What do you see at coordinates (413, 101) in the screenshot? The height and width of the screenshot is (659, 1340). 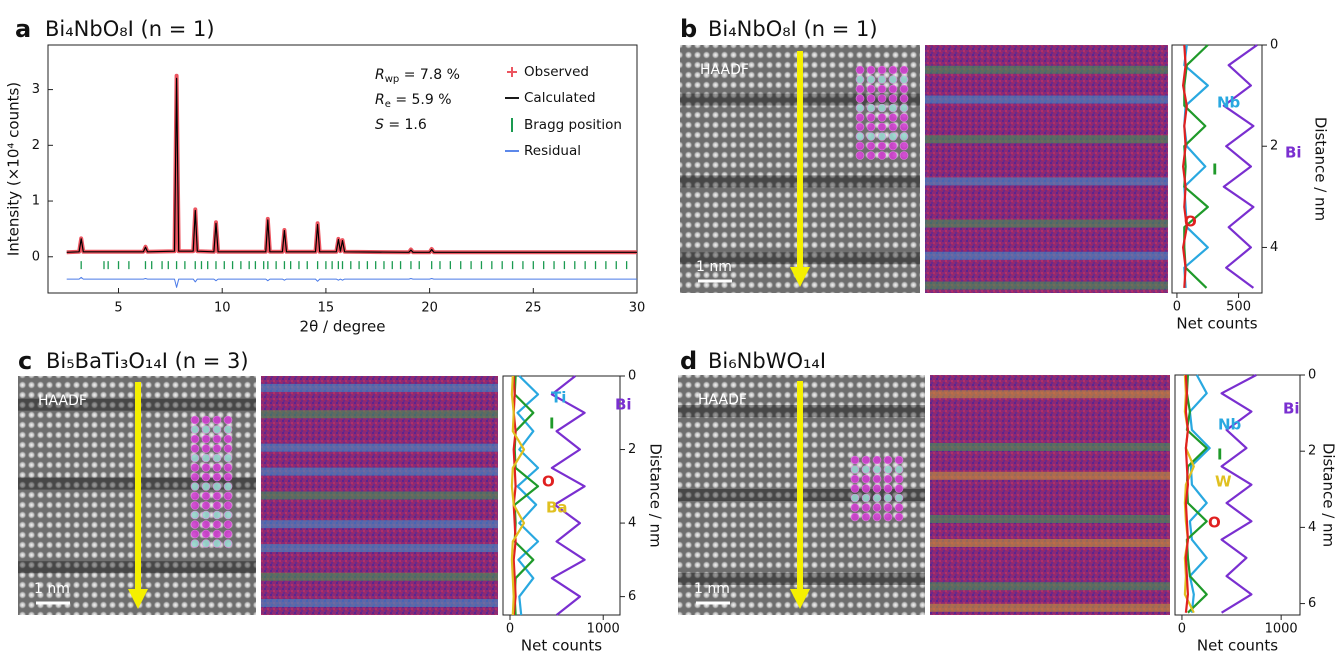 I see `annotation: Re = 5.9 %` at bounding box center [413, 101].